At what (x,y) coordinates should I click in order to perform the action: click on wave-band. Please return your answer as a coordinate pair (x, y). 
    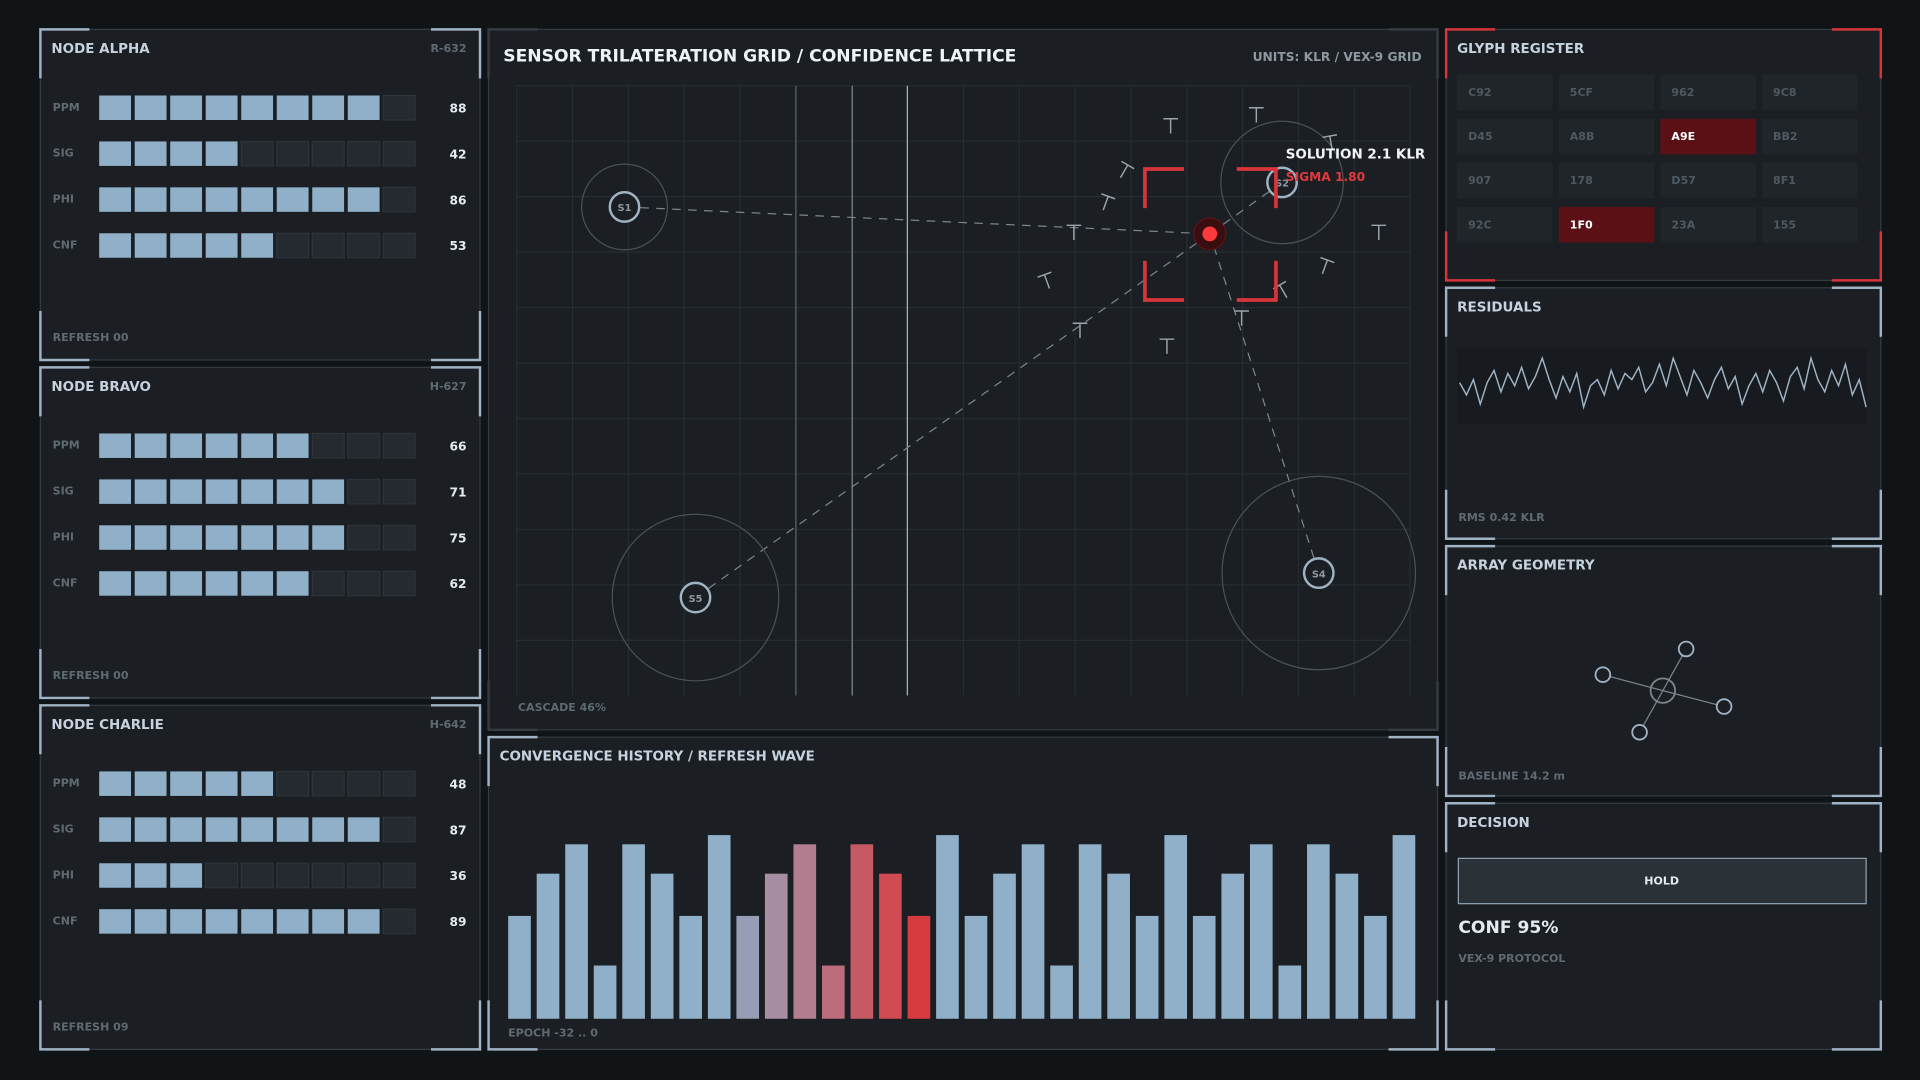
    Looking at the image, I should click on (1662, 385).